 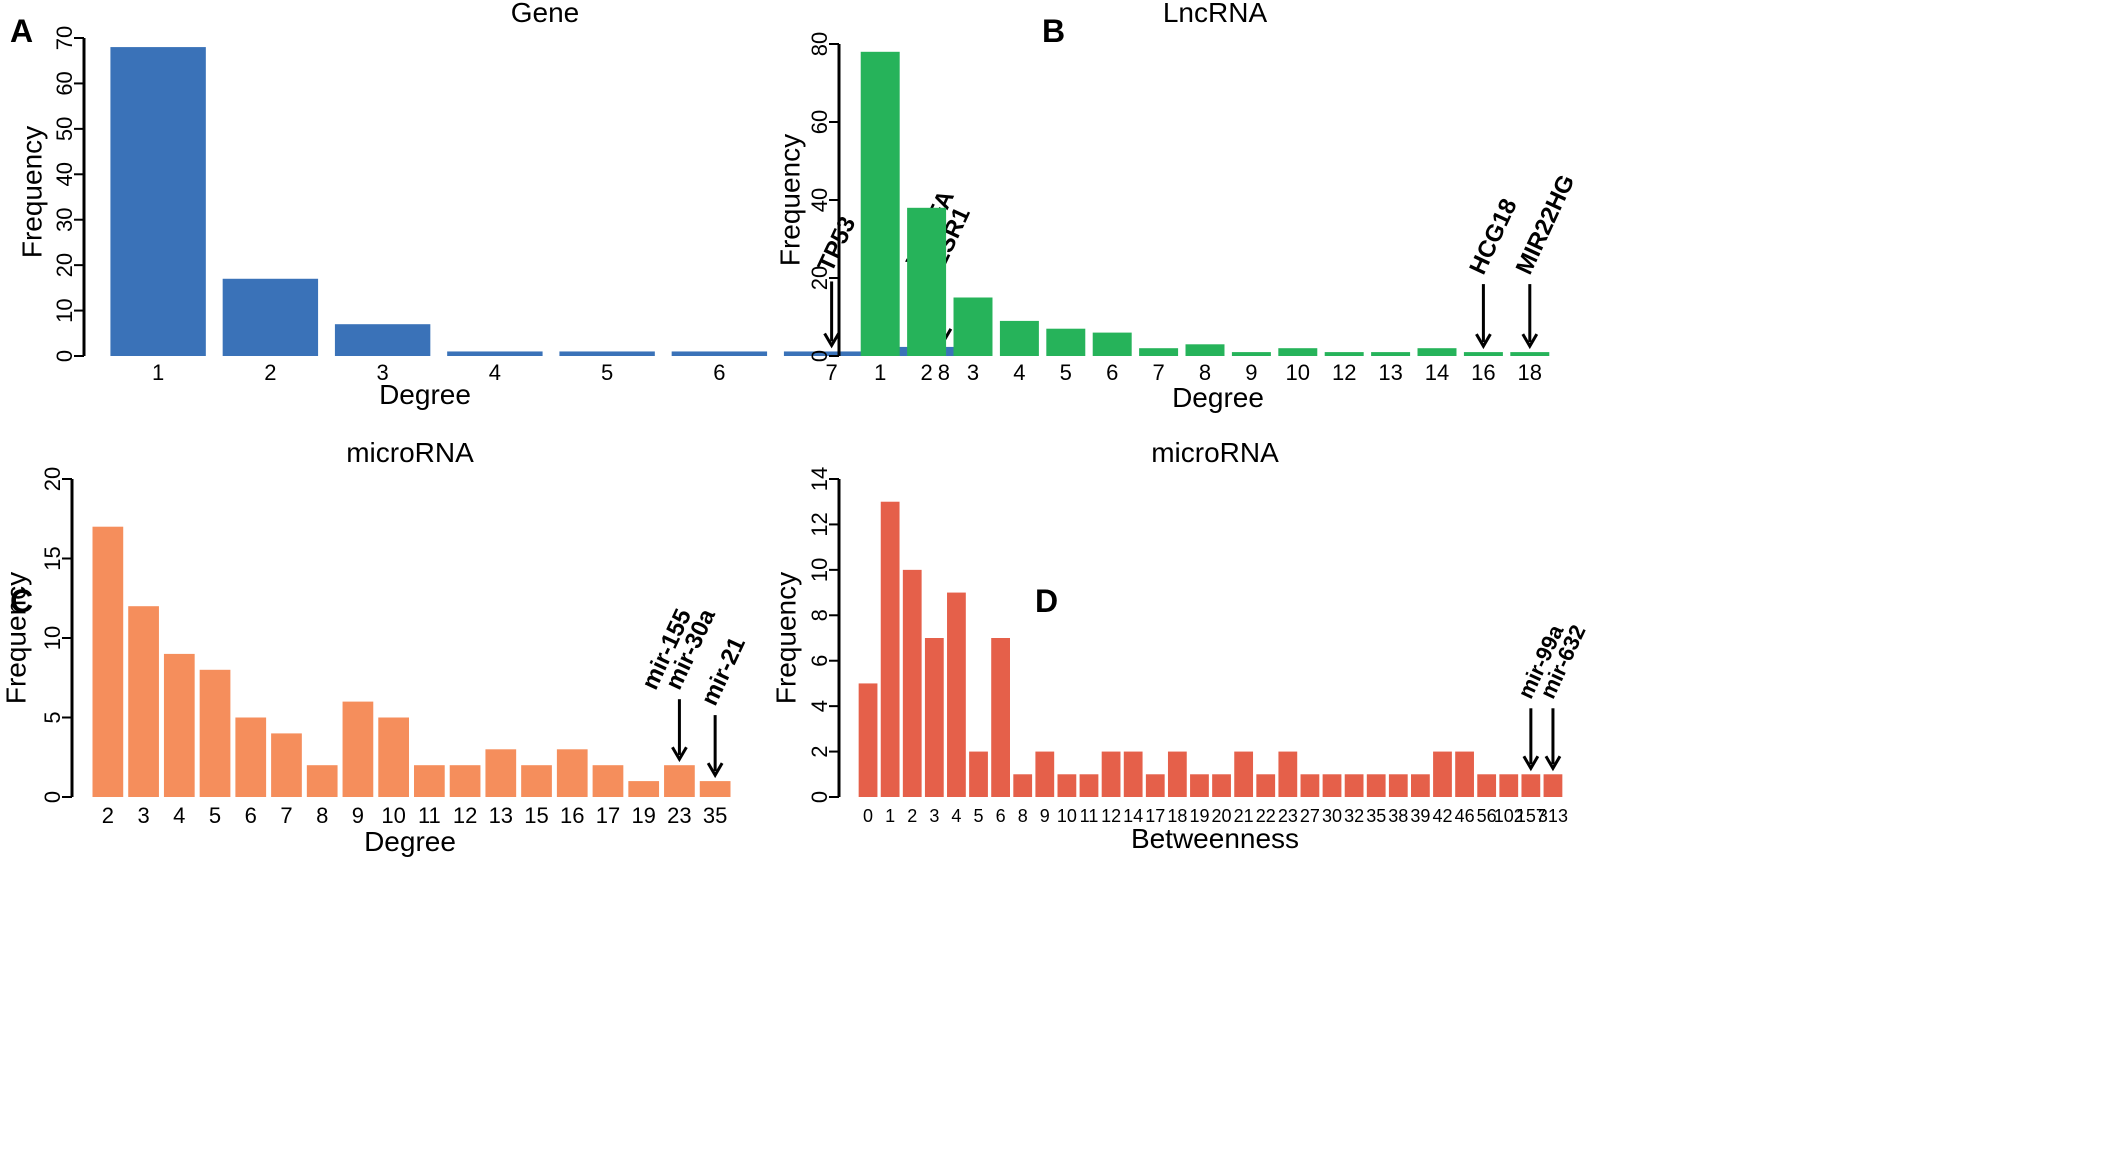 I want to click on annotation-18: MIR22HG, so click(x=1546, y=260).